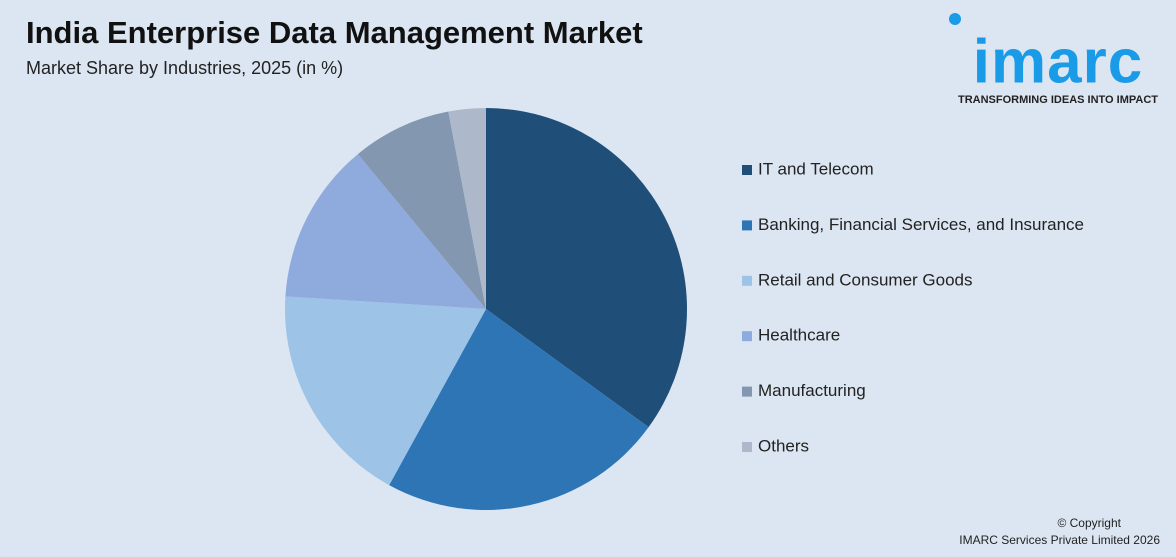 This screenshot has width=1176, height=557. I want to click on chart-title: India Enterprise Data Management Market, so click(334, 32).